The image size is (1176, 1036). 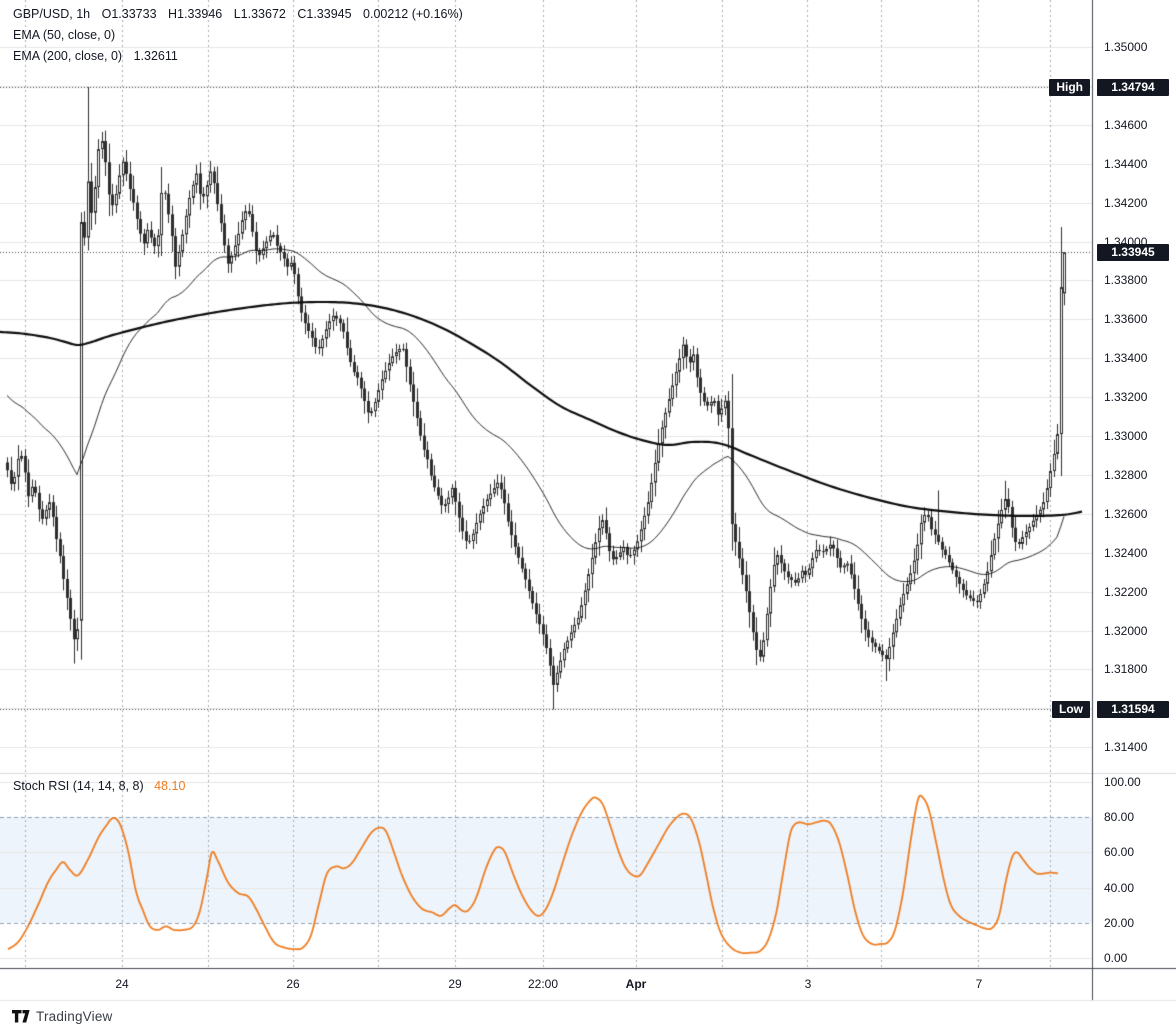 I want to click on ohlc-high: H1.33946, so click(x=195, y=14).